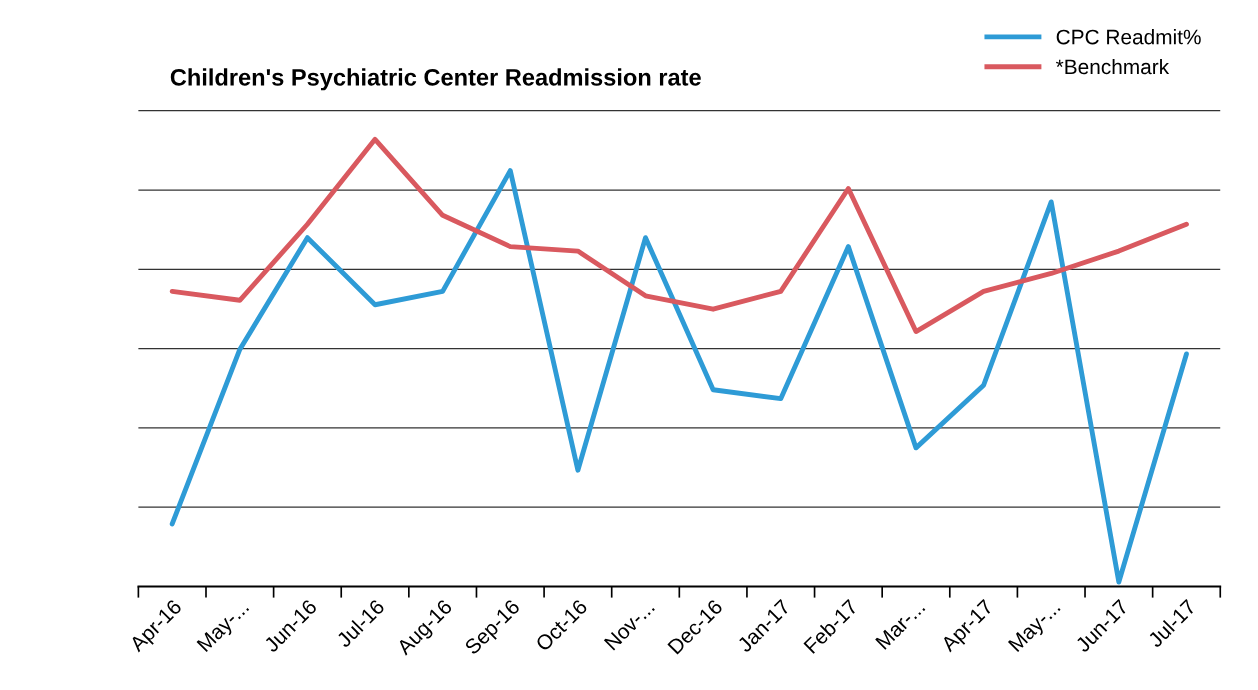  What do you see at coordinates (435, 79) in the screenshot?
I see `chart-title: Children's Psychiatric Center Readmission rate` at bounding box center [435, 79].